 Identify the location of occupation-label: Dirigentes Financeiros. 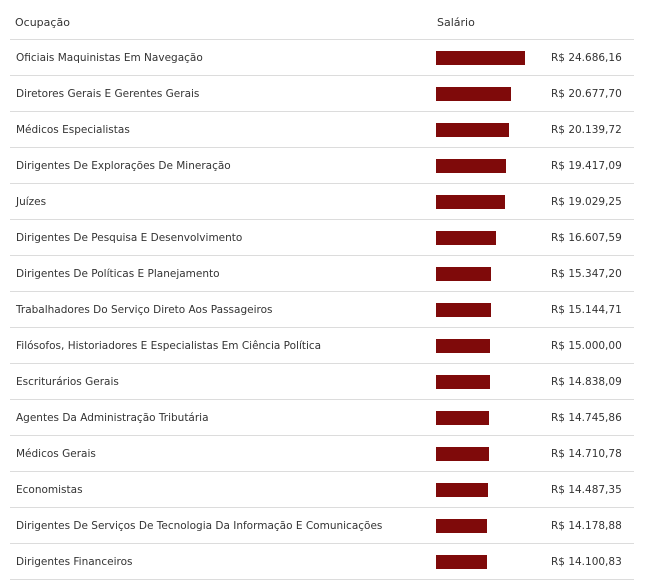
(74, 562).